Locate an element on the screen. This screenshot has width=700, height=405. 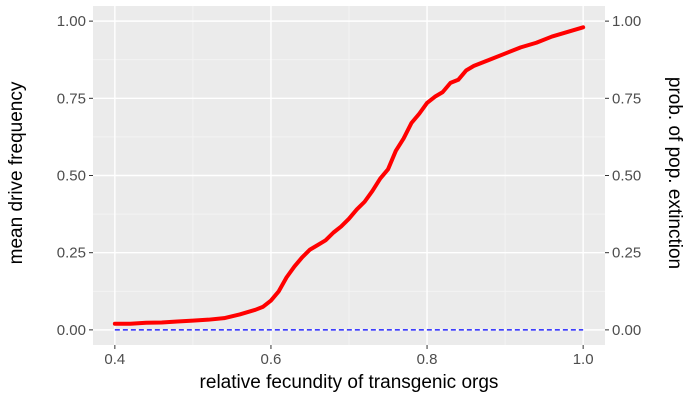
y-tick-label-right: 0.50 is located at coordinates (626, 176).